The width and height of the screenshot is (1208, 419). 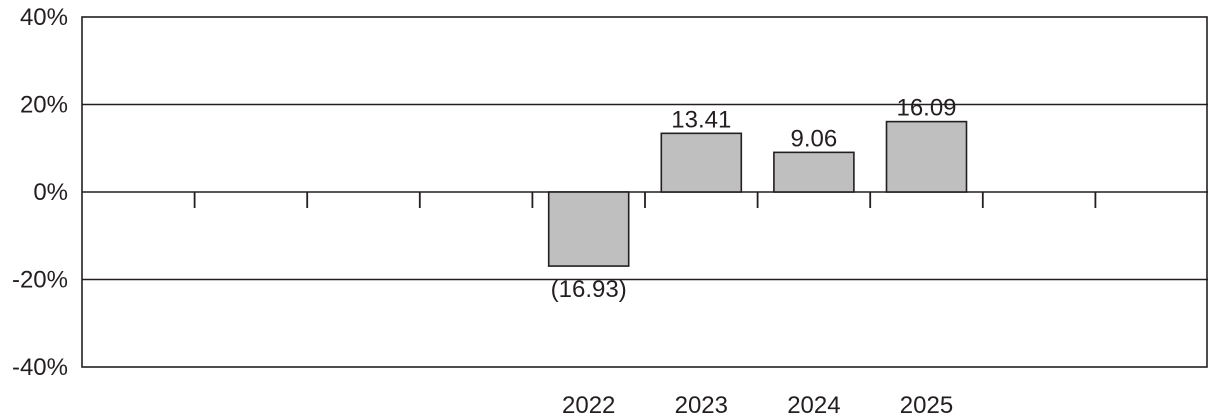 What do you see at coordinates (589, 289) in the screenshot?
I see `data-label-2022: (16.93)` at bounding box center [589, 289].